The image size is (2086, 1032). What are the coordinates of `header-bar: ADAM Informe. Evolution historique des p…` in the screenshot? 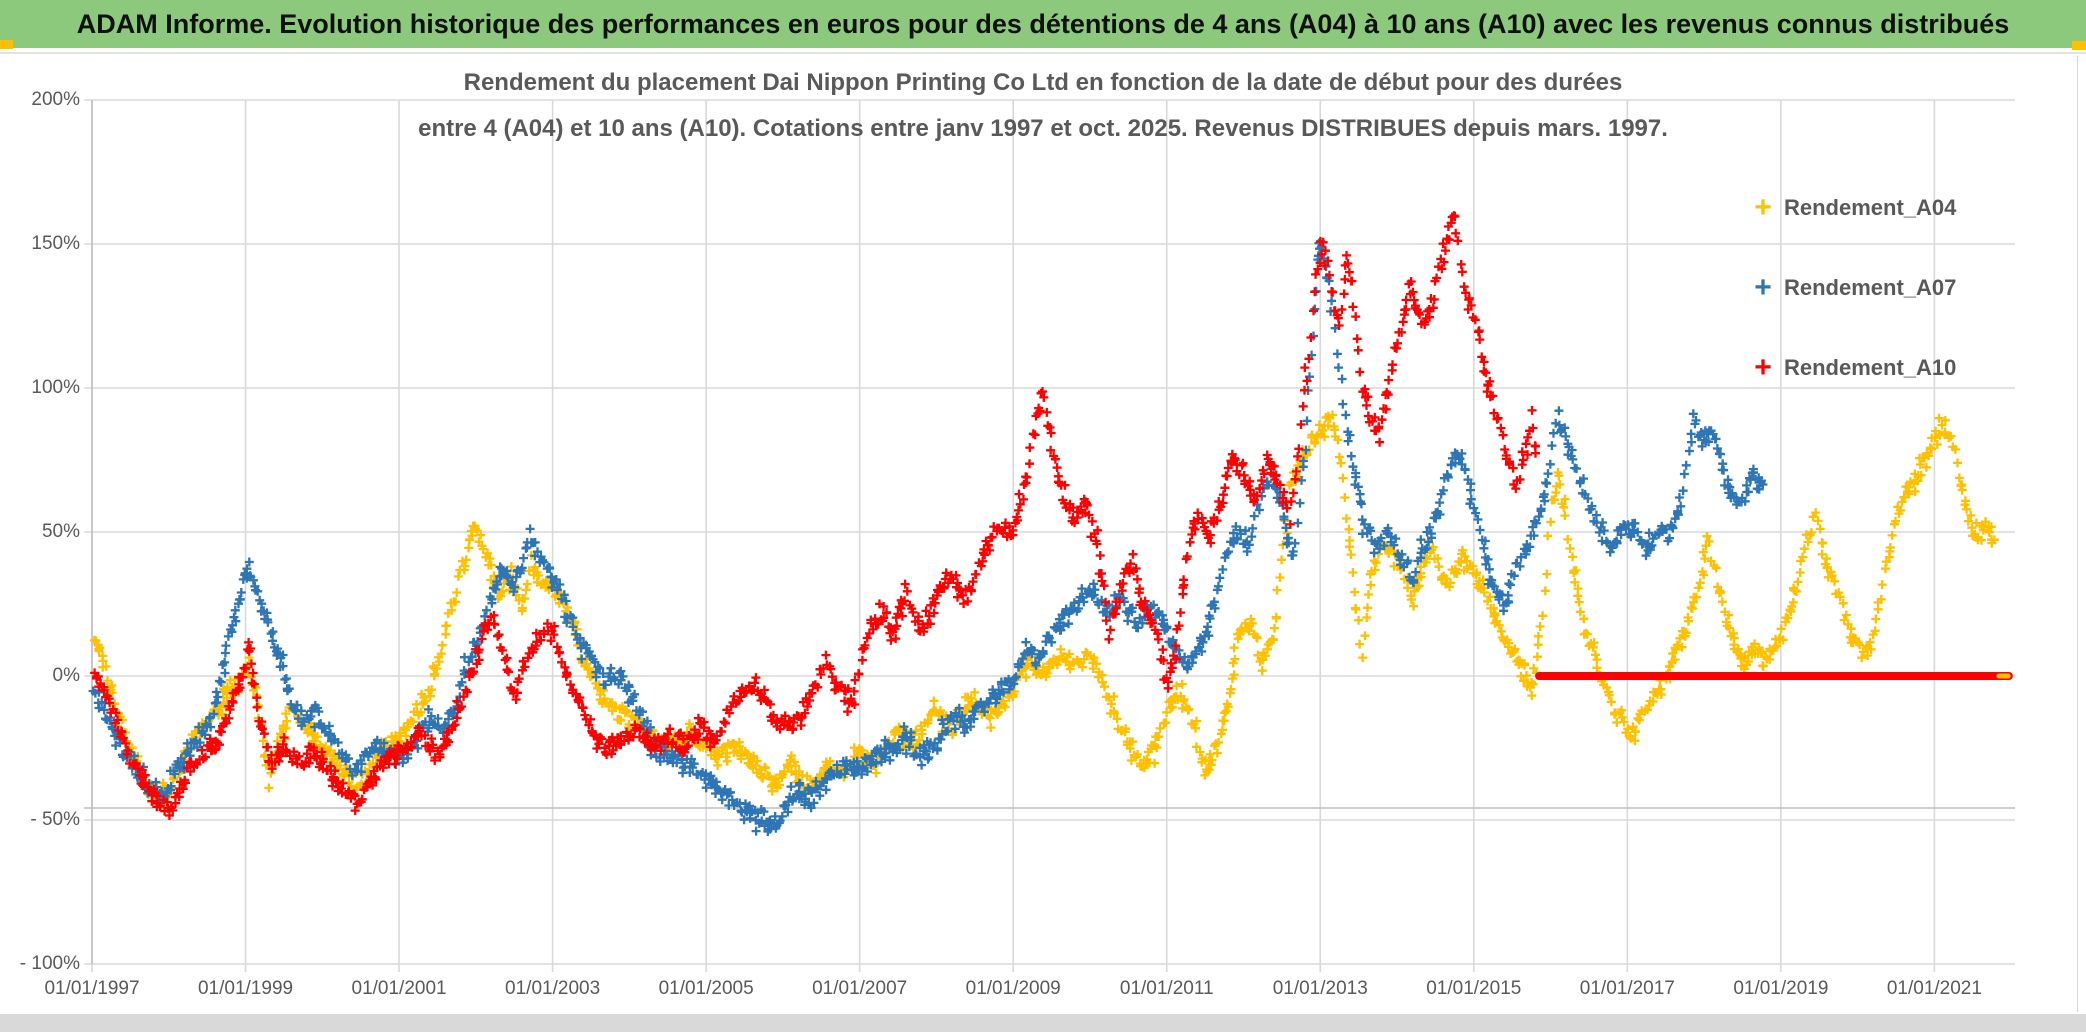 It's located at (1043, 24).